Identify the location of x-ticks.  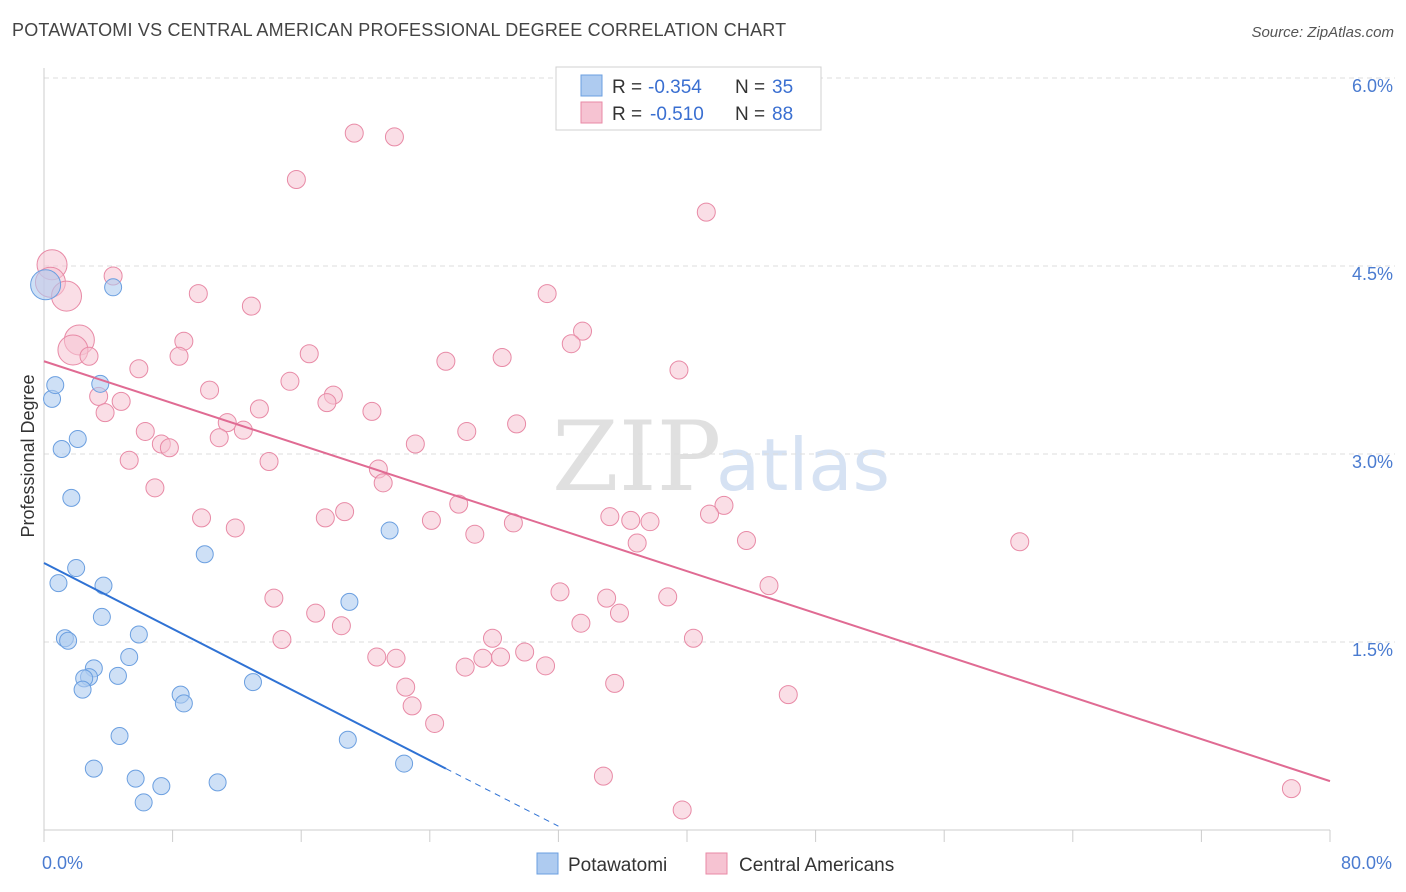
(687, 836).